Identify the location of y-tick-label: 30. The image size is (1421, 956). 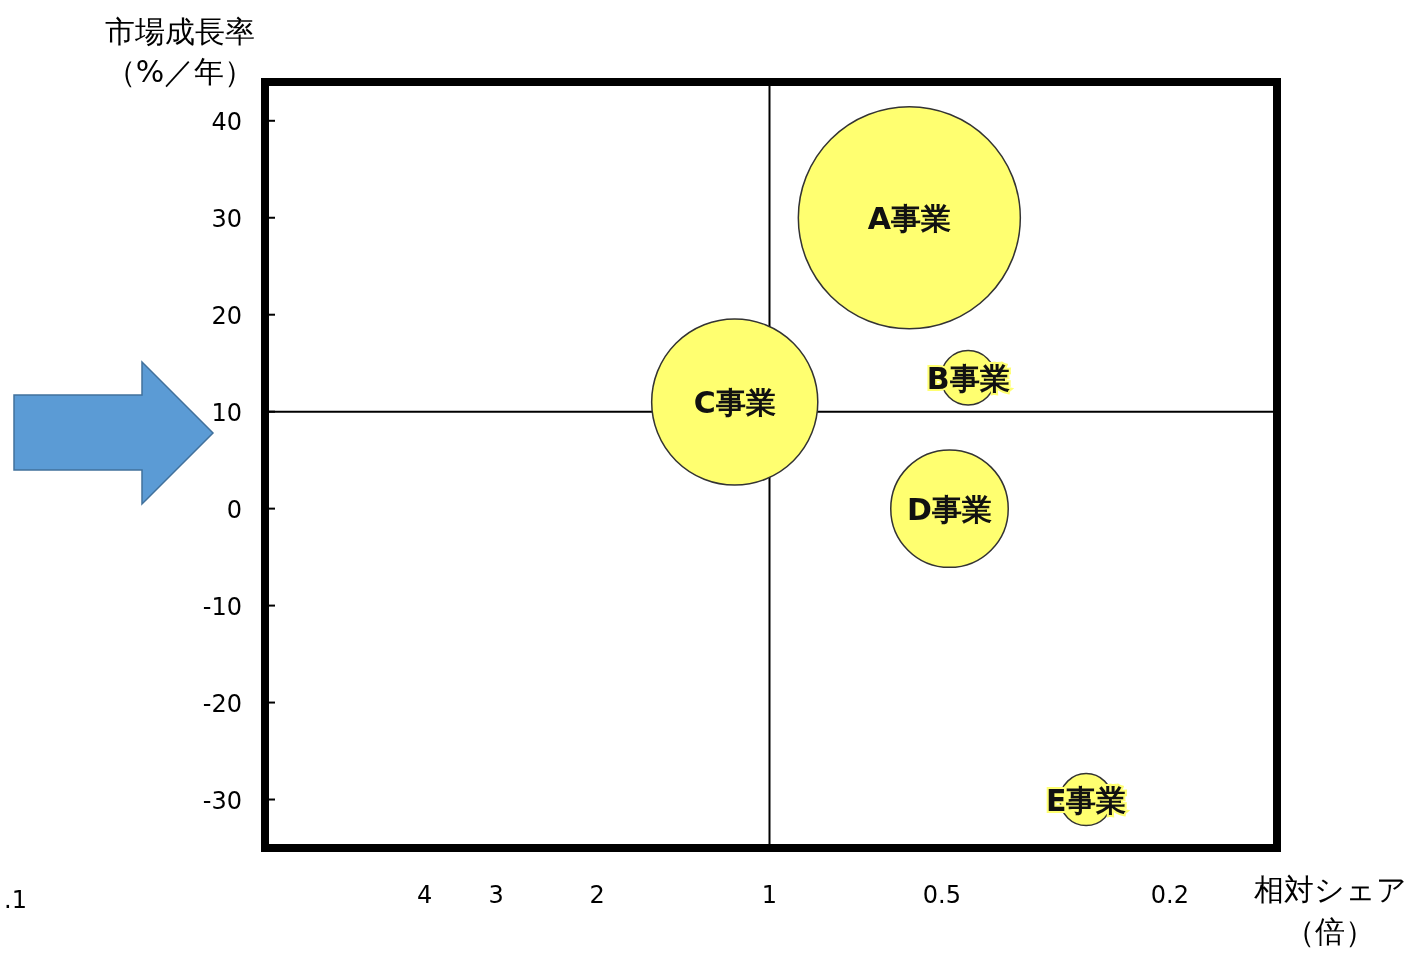
(226, 218).